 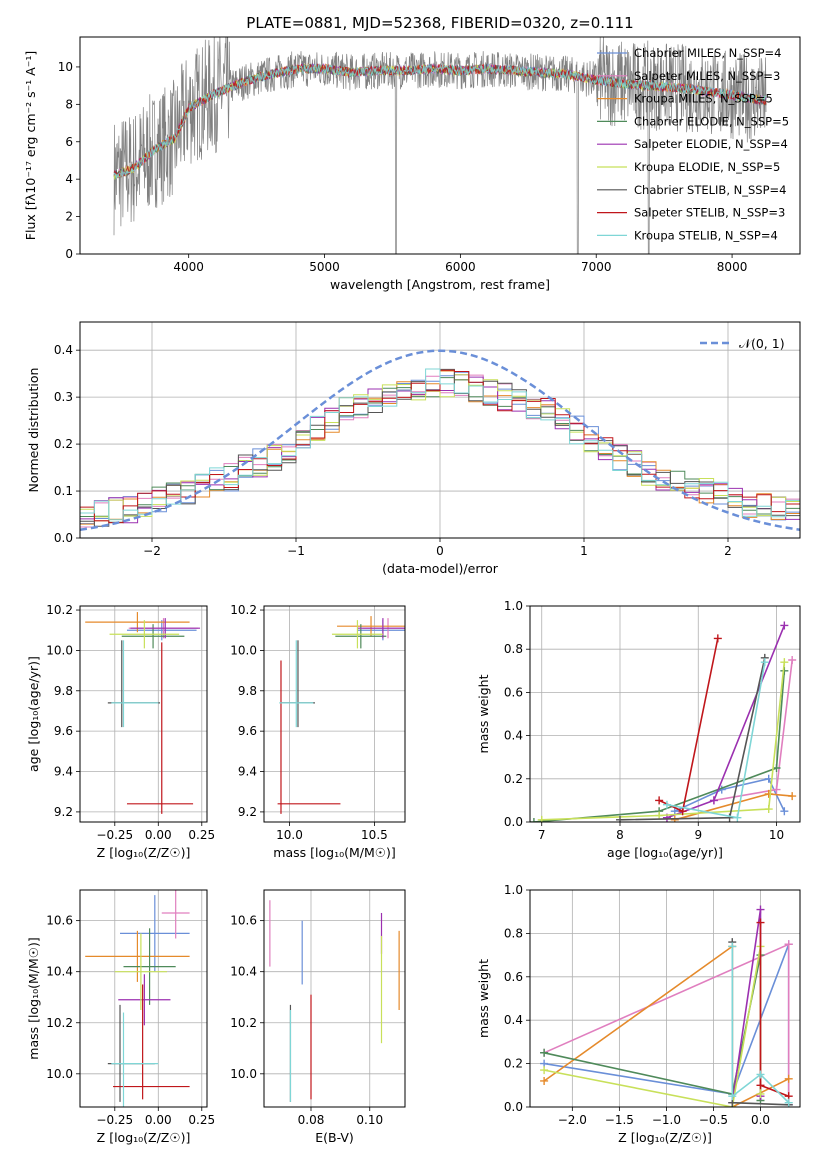 What do you see at coordinates (440, 568) in the screenshot?
I see `x-axis-label: (data-model)/error` at bounding box center [440, 568].